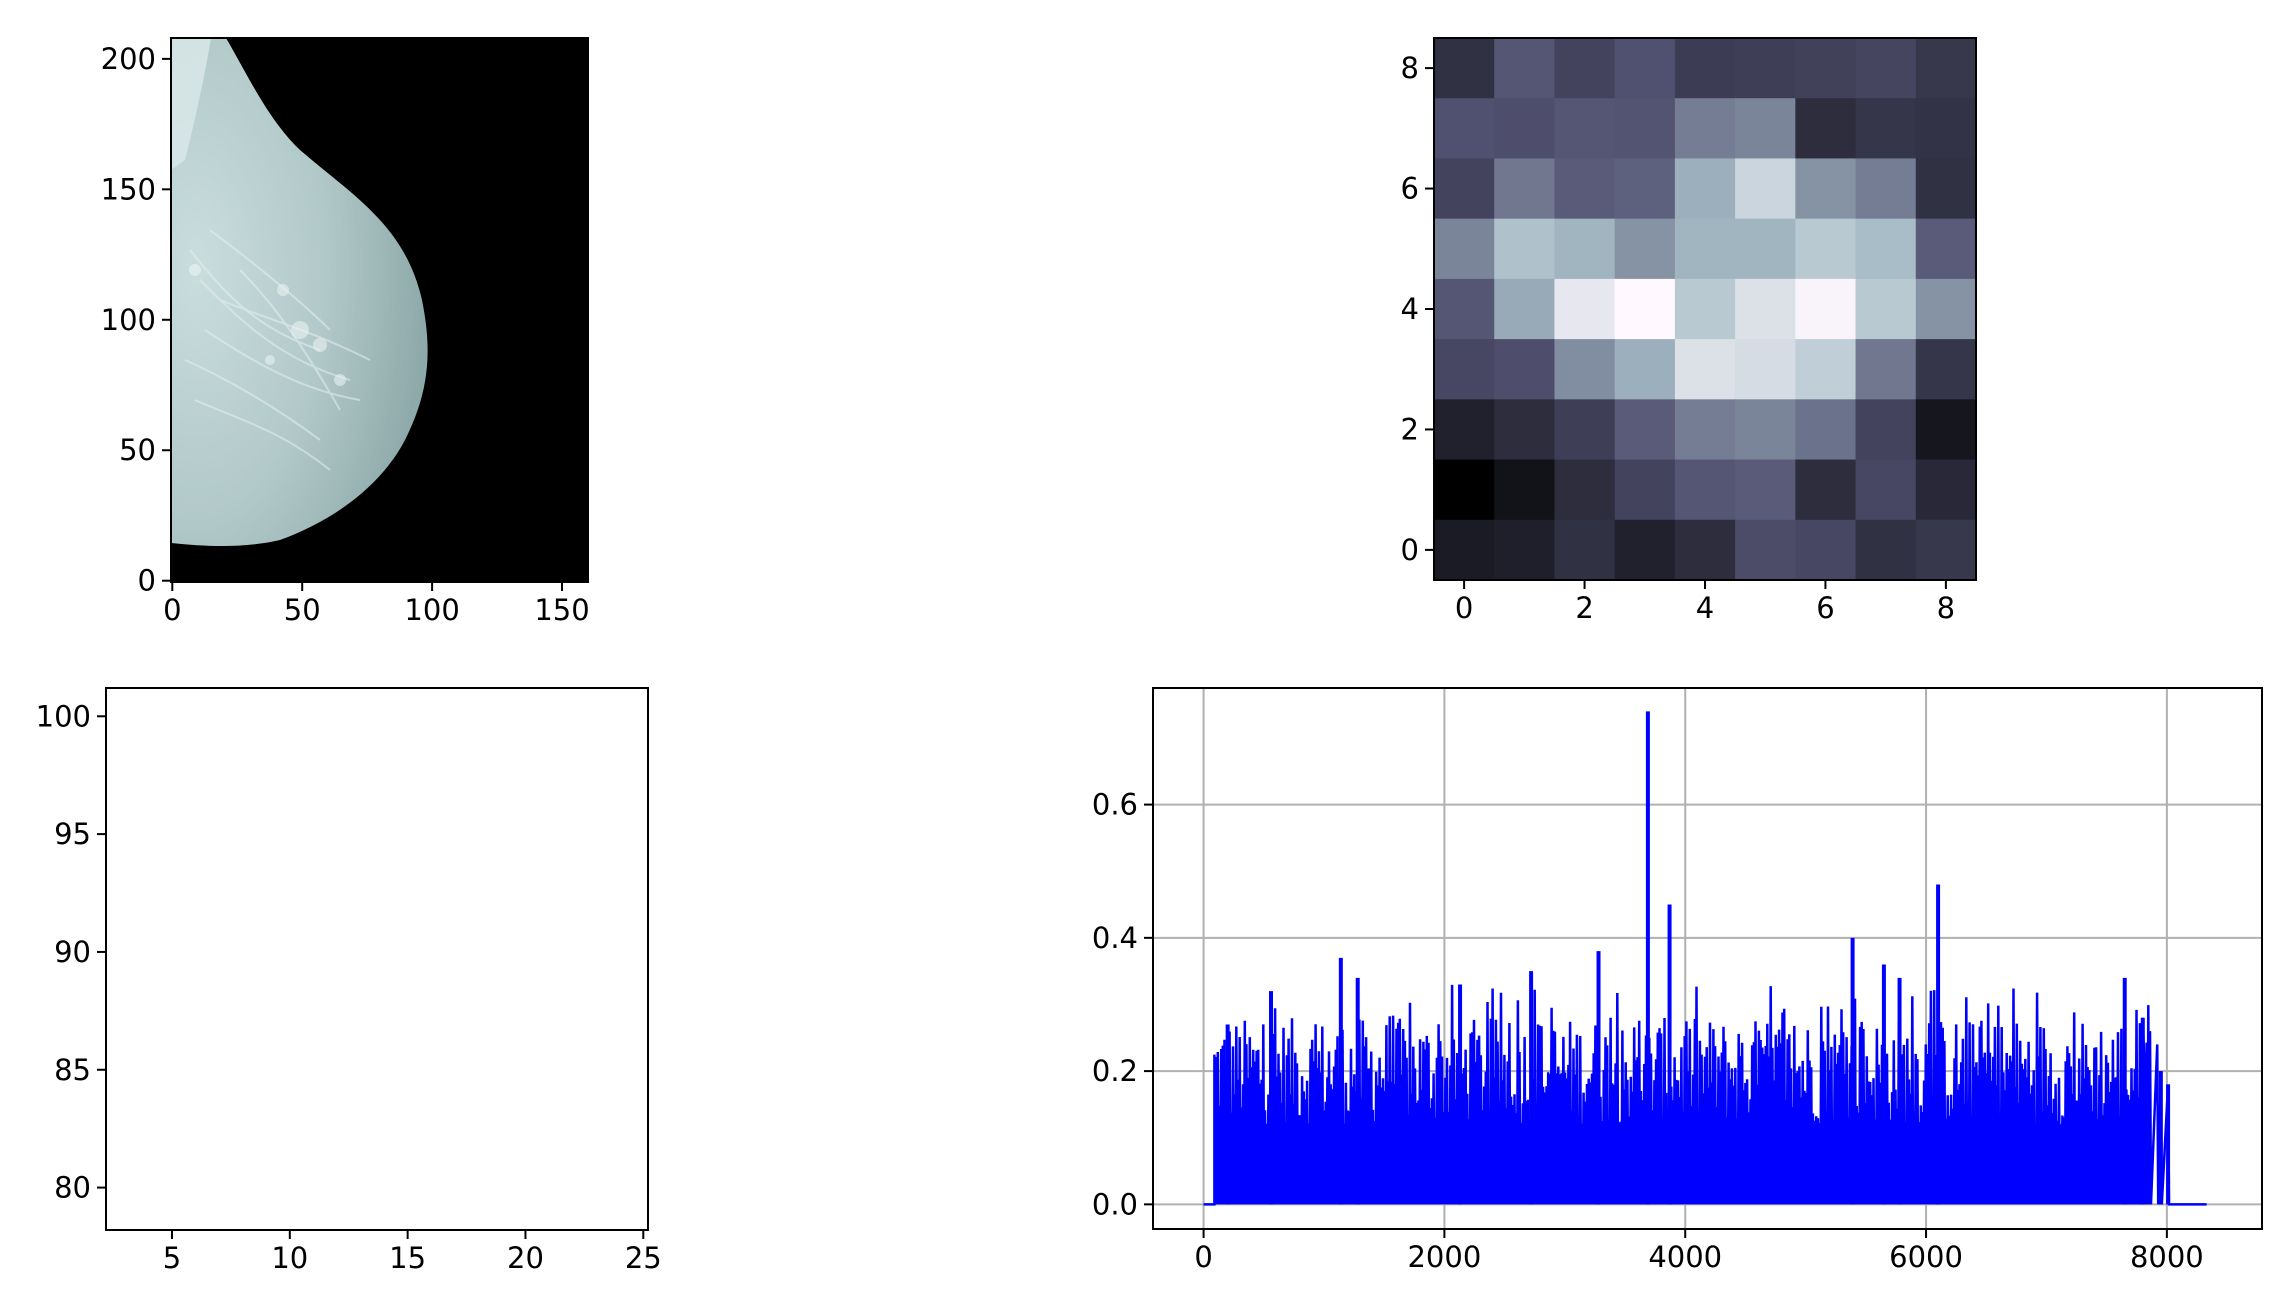  What do you see at coordinates (1115, 1071) in the screenshot?
I see `line-plot-y-tick-label: 0.2` at bounding box center [1115, 1071].